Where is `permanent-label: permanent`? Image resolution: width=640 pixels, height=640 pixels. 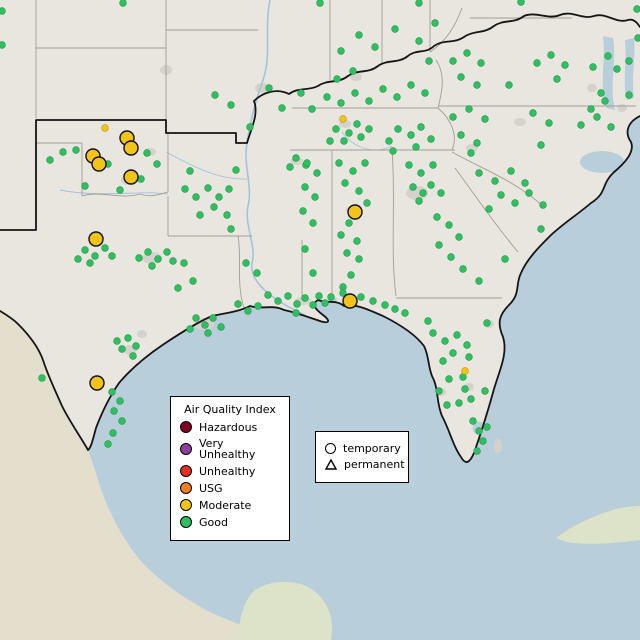 permanent-label: permanent is located at coordinates (374, 464).